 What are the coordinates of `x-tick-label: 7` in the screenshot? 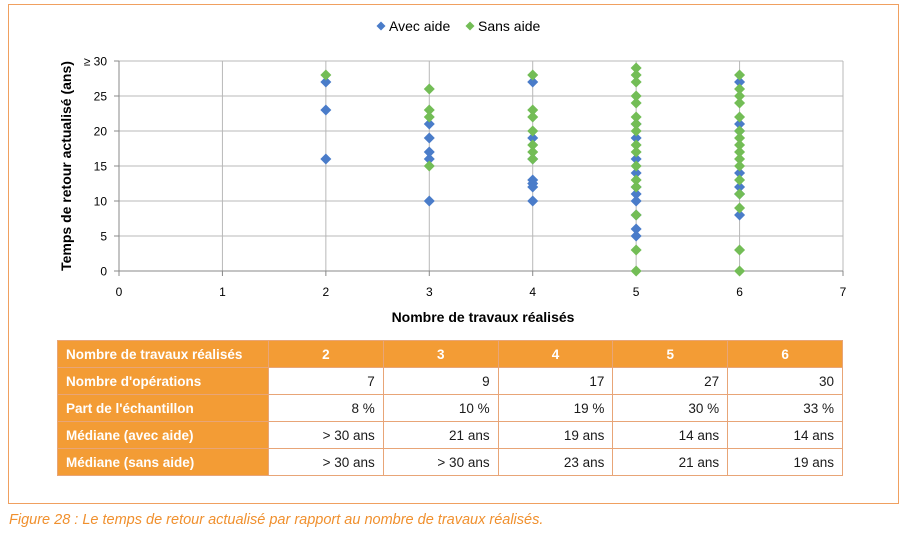 It's located at (843, 292).